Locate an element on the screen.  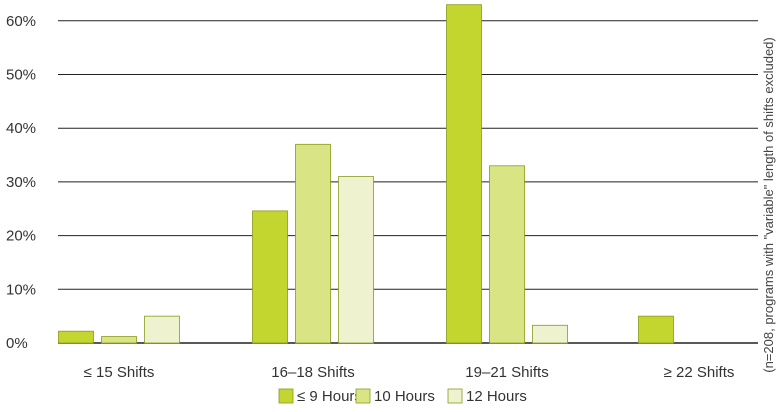
y-tick-label: 40% is located at coordinates (21, 128).